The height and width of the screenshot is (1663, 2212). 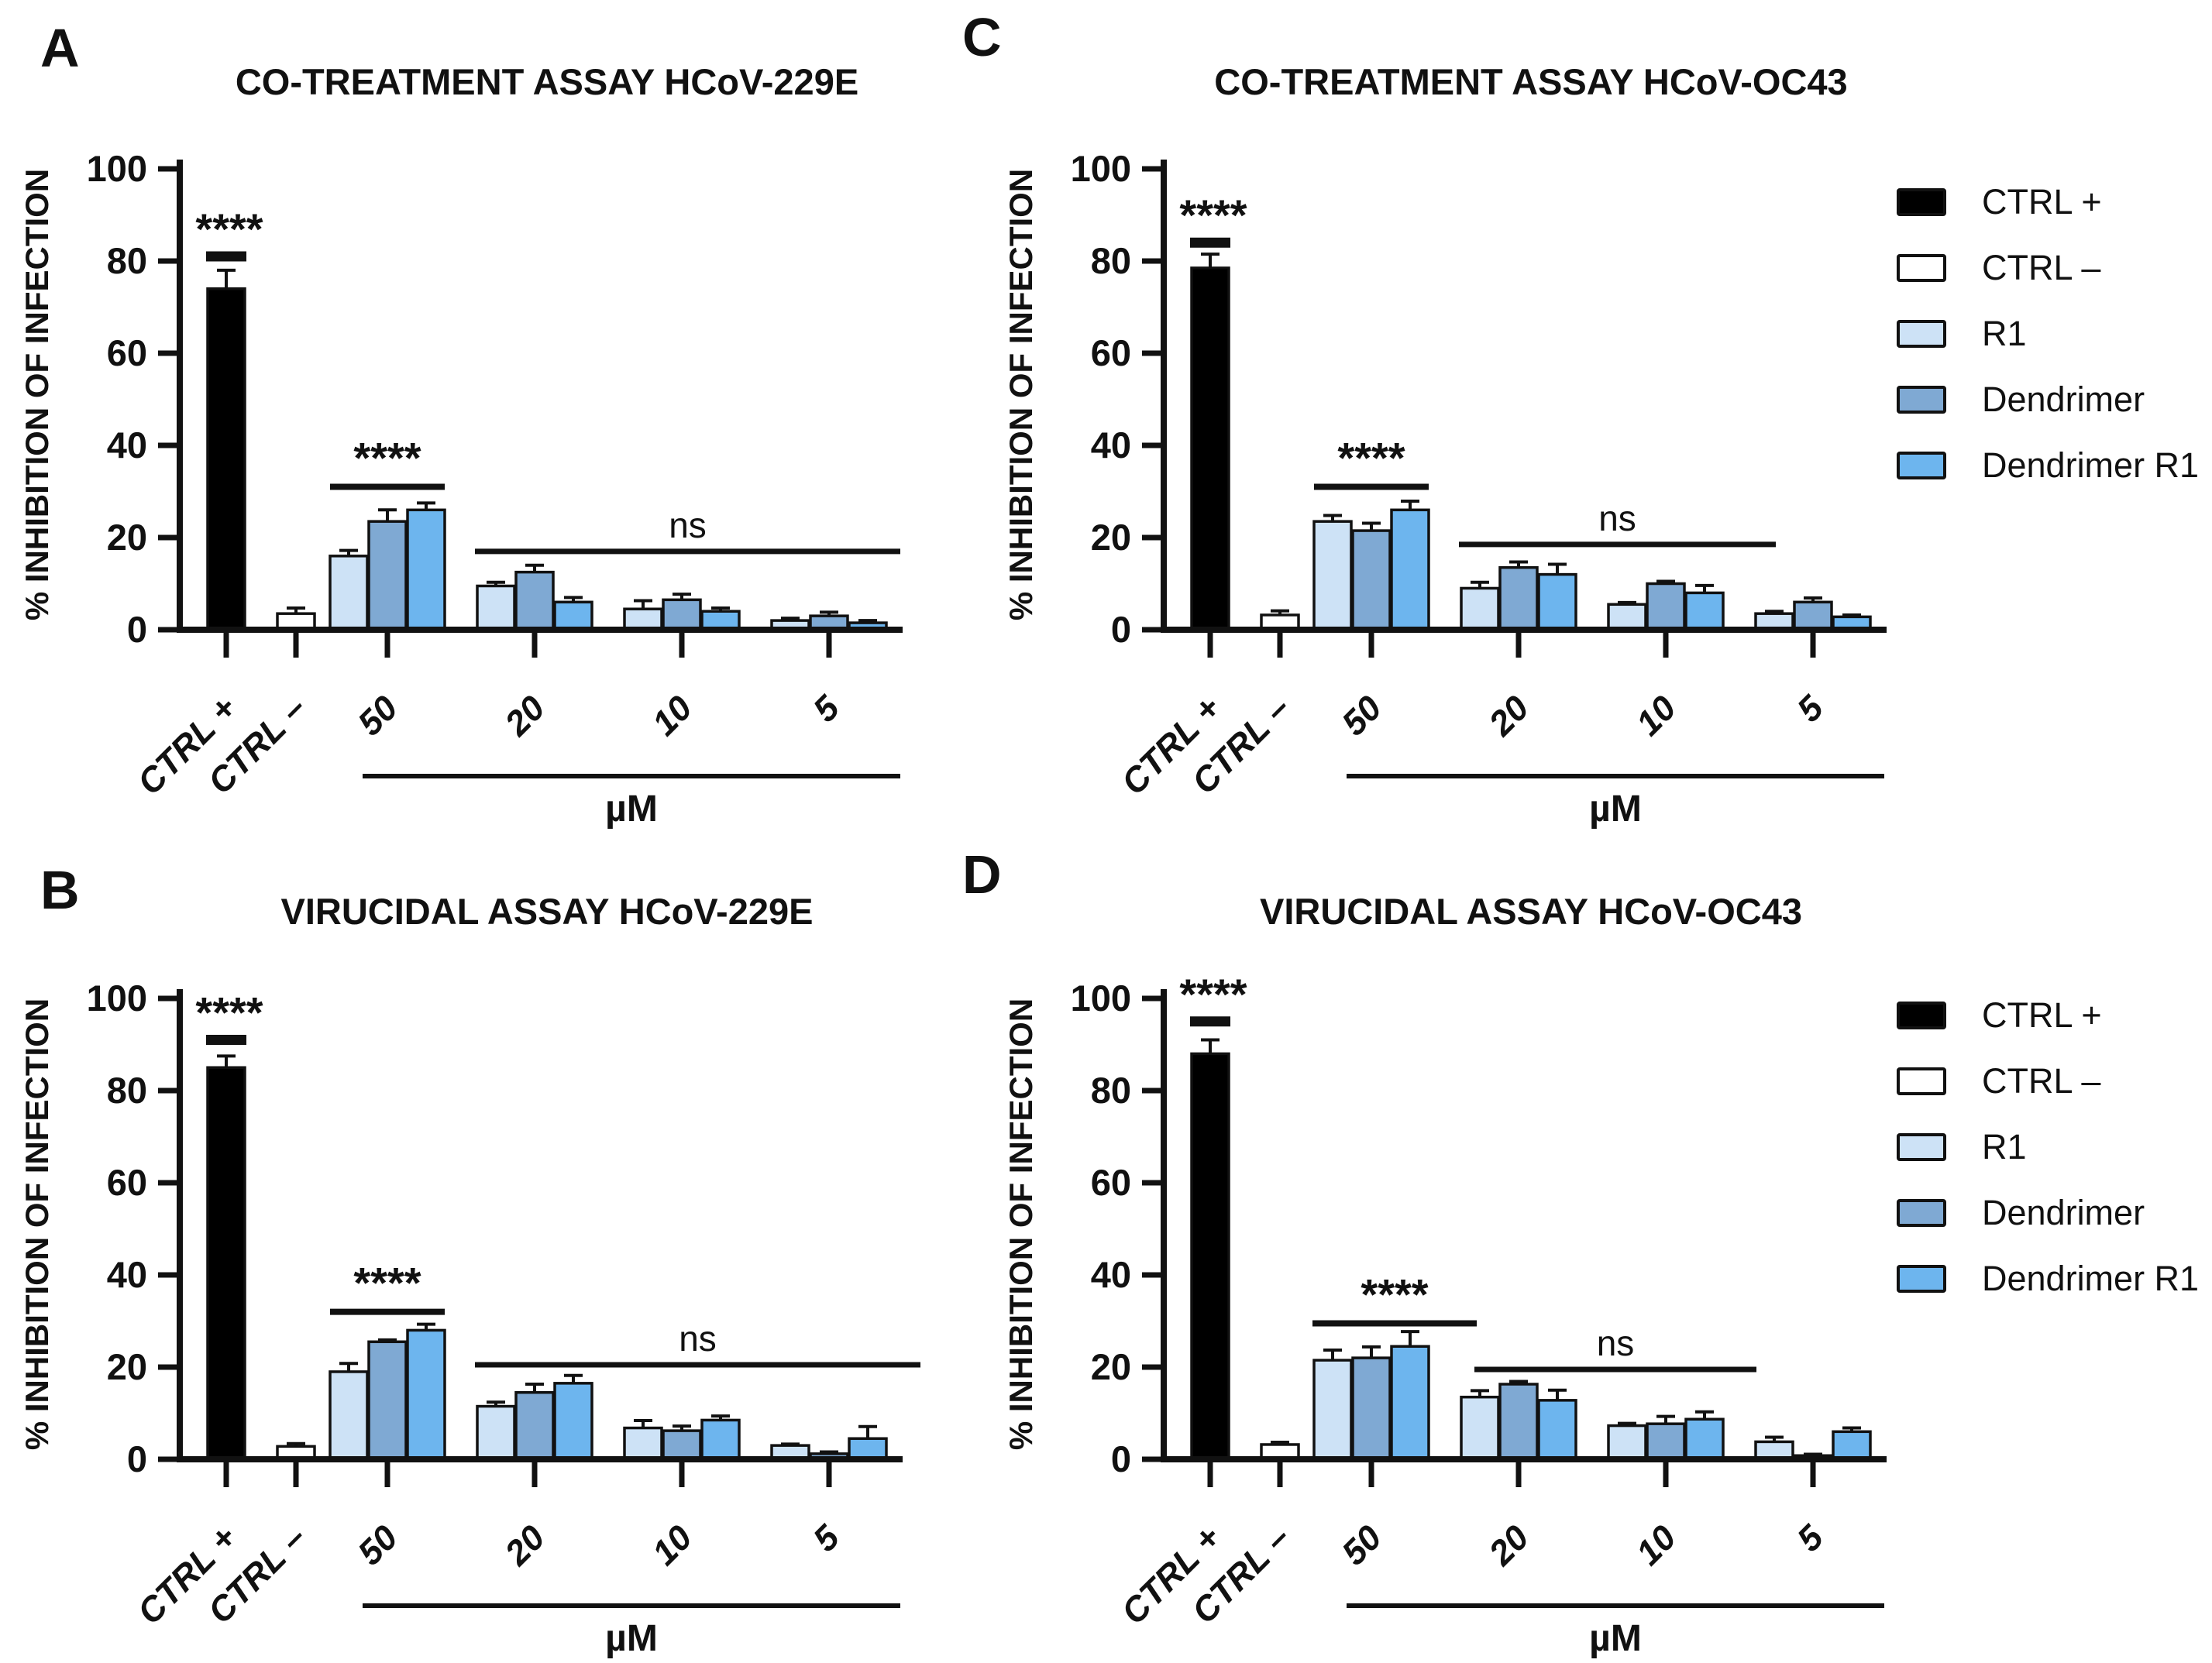 What do you see at coordinates (2052, 350) in the screenshot?
I see `legend-top: CTRL + CTRL – R1 Dendrimer Dendrimer R1` at bounding box center [2052, 350].